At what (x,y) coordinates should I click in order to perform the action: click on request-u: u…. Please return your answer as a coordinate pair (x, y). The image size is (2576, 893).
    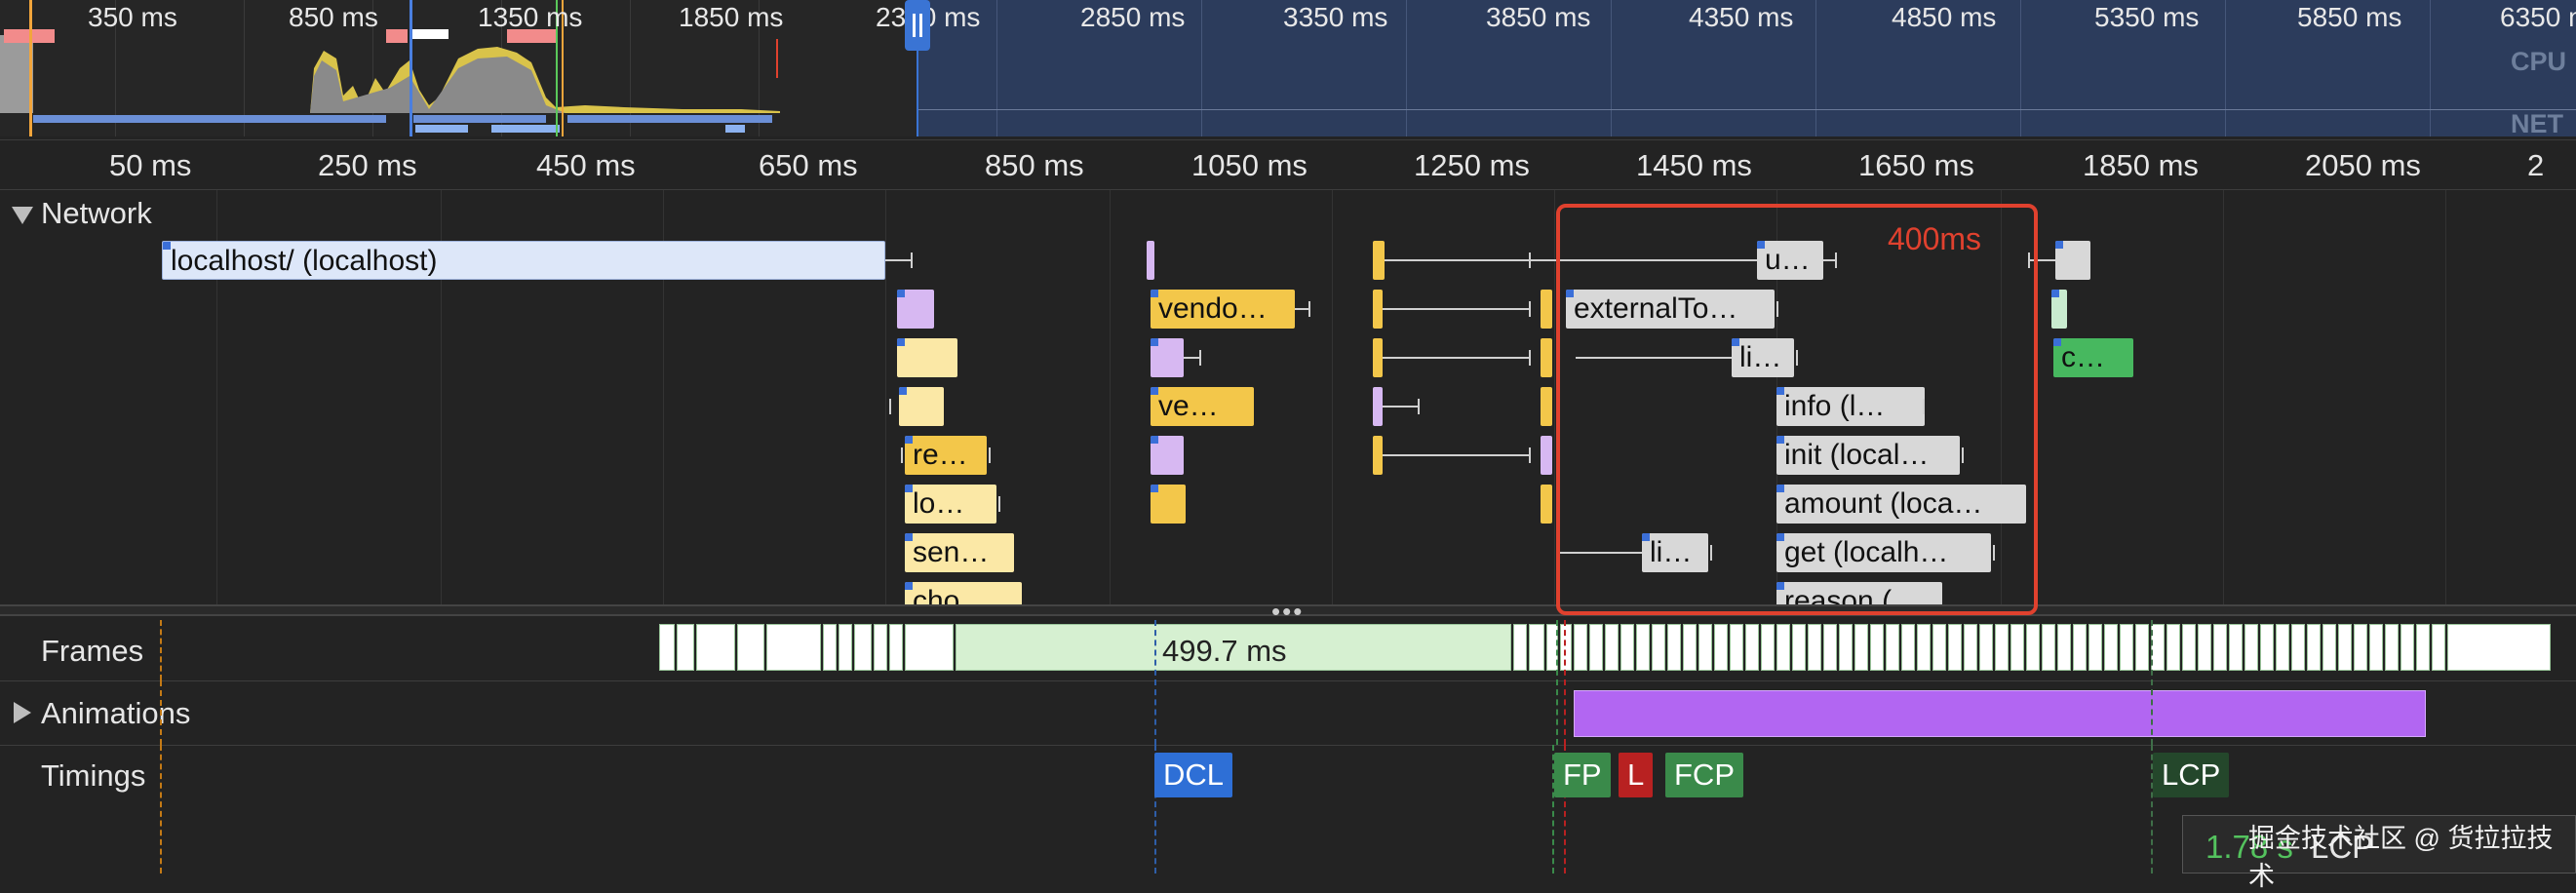
    Looking at the image, I should click on (1790, 260).